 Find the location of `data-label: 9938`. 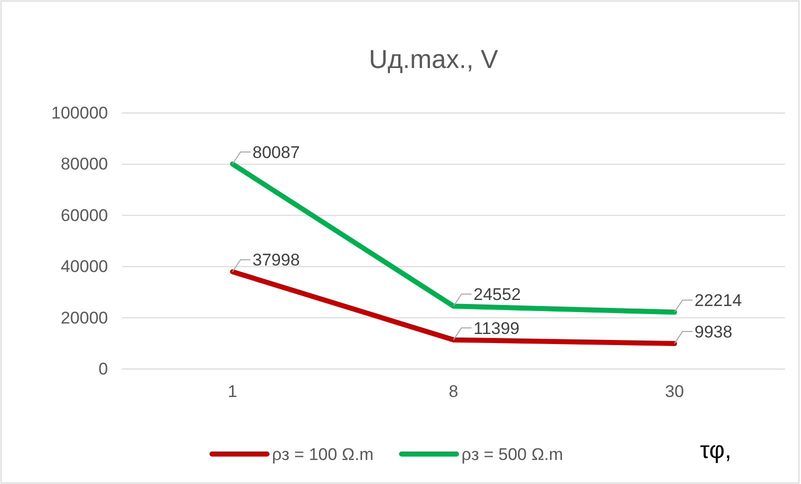

data-label: 9938 is located at coordinates (713, 332).